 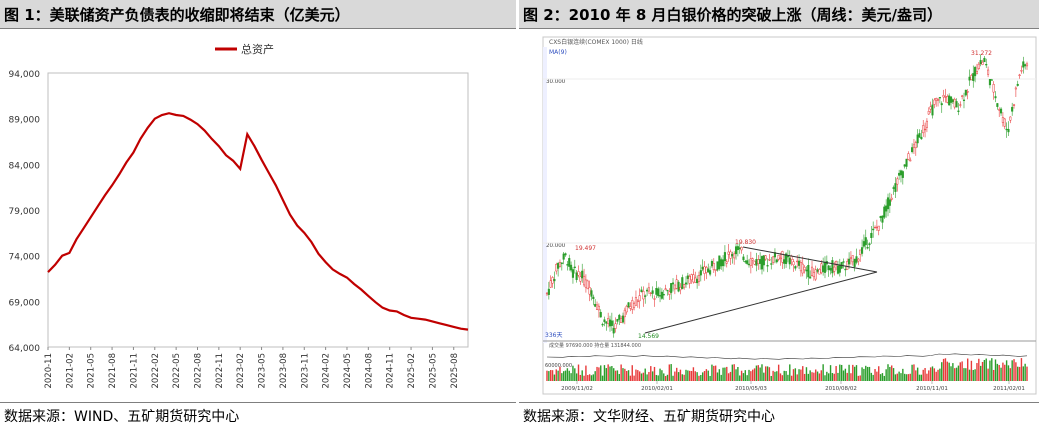 I want to click on x-date-label: 2010/02/01, so click(x=657, y=389).